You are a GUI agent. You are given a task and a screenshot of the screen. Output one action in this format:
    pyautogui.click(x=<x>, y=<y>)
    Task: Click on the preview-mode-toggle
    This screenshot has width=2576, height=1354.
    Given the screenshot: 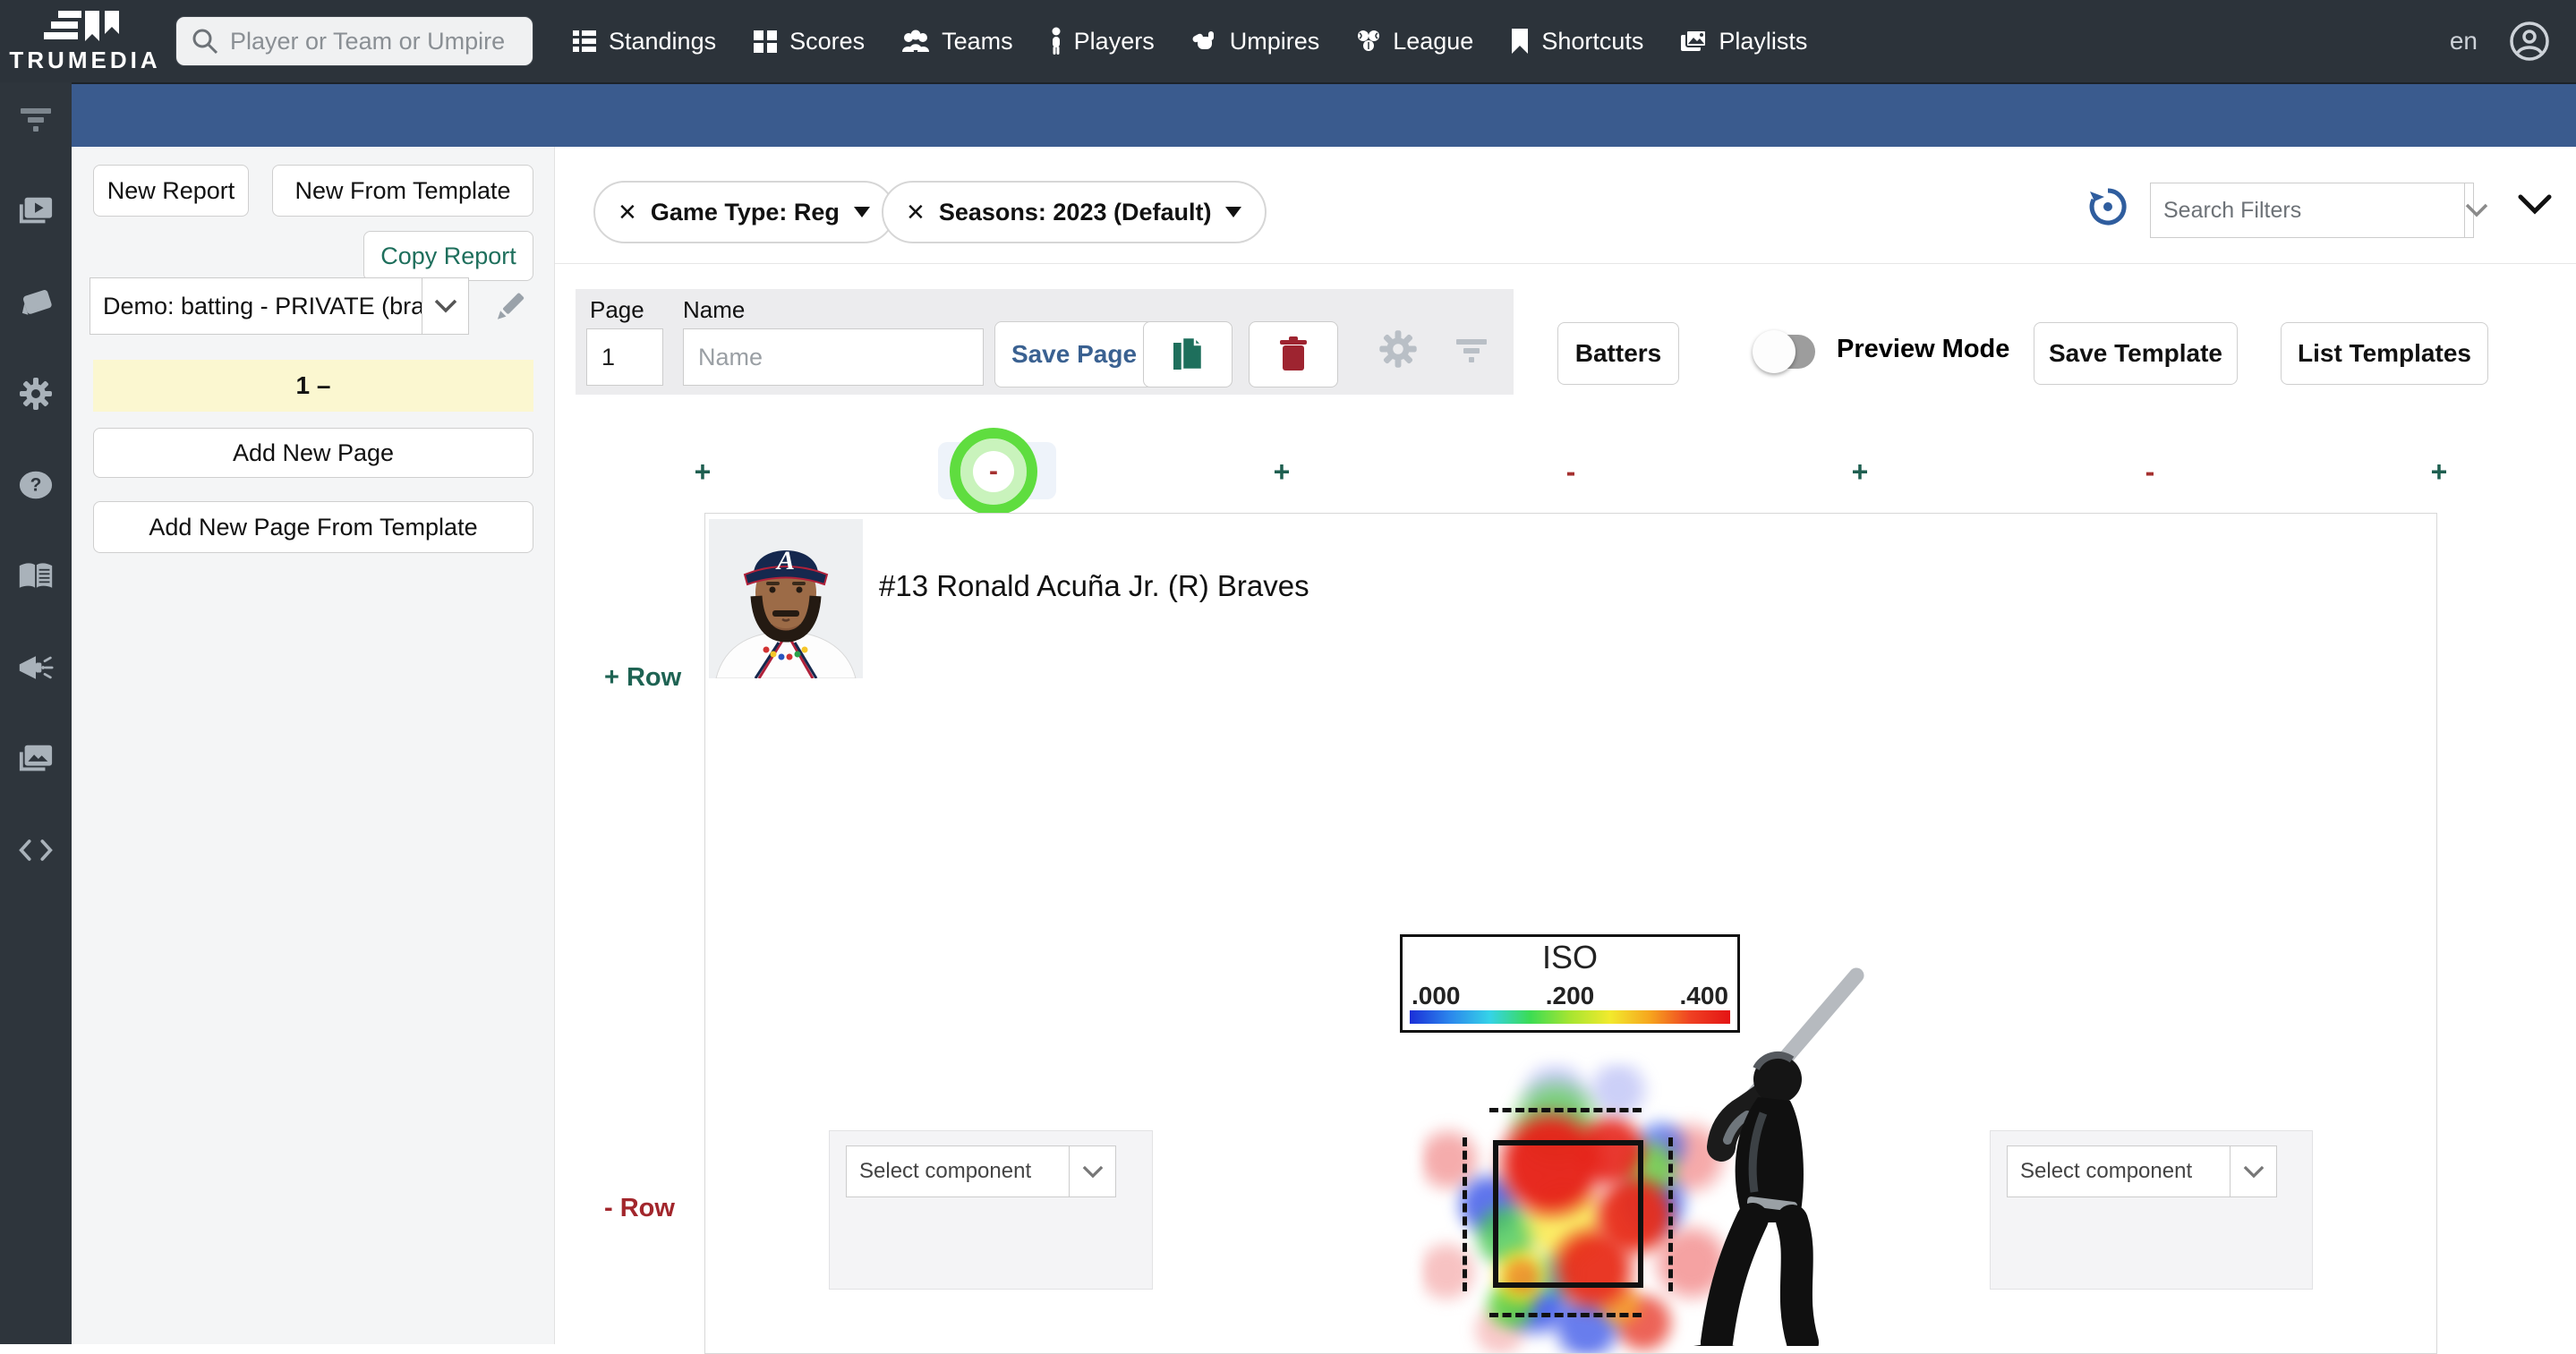 What is the action you would take?
    pyautogui.click(x=1784, y=352)
    